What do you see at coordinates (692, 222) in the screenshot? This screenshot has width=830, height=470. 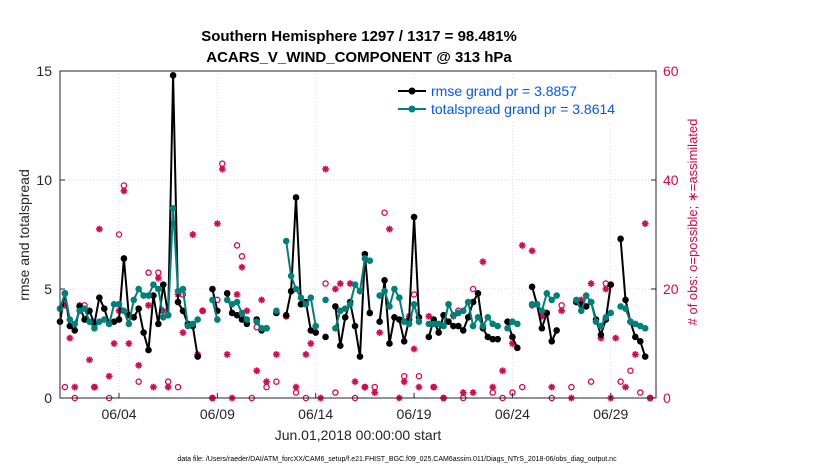 I see `y-axis-right-label: # of obs: o=possible; ∗=assimilated` at bounding box center [692, 222].